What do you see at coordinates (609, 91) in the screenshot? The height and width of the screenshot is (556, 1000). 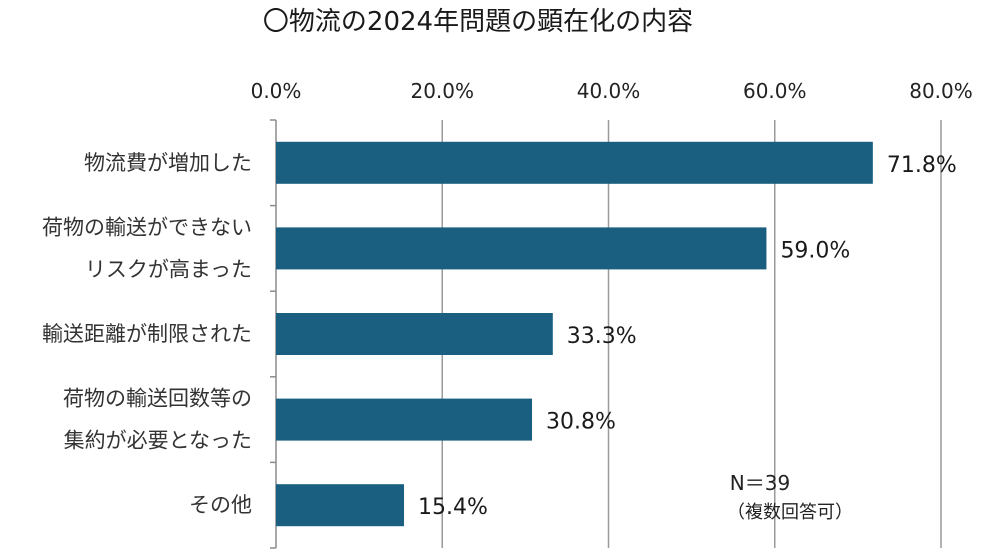 I see `x-tick-label: 40.0%` at bounding box center [609, 91].